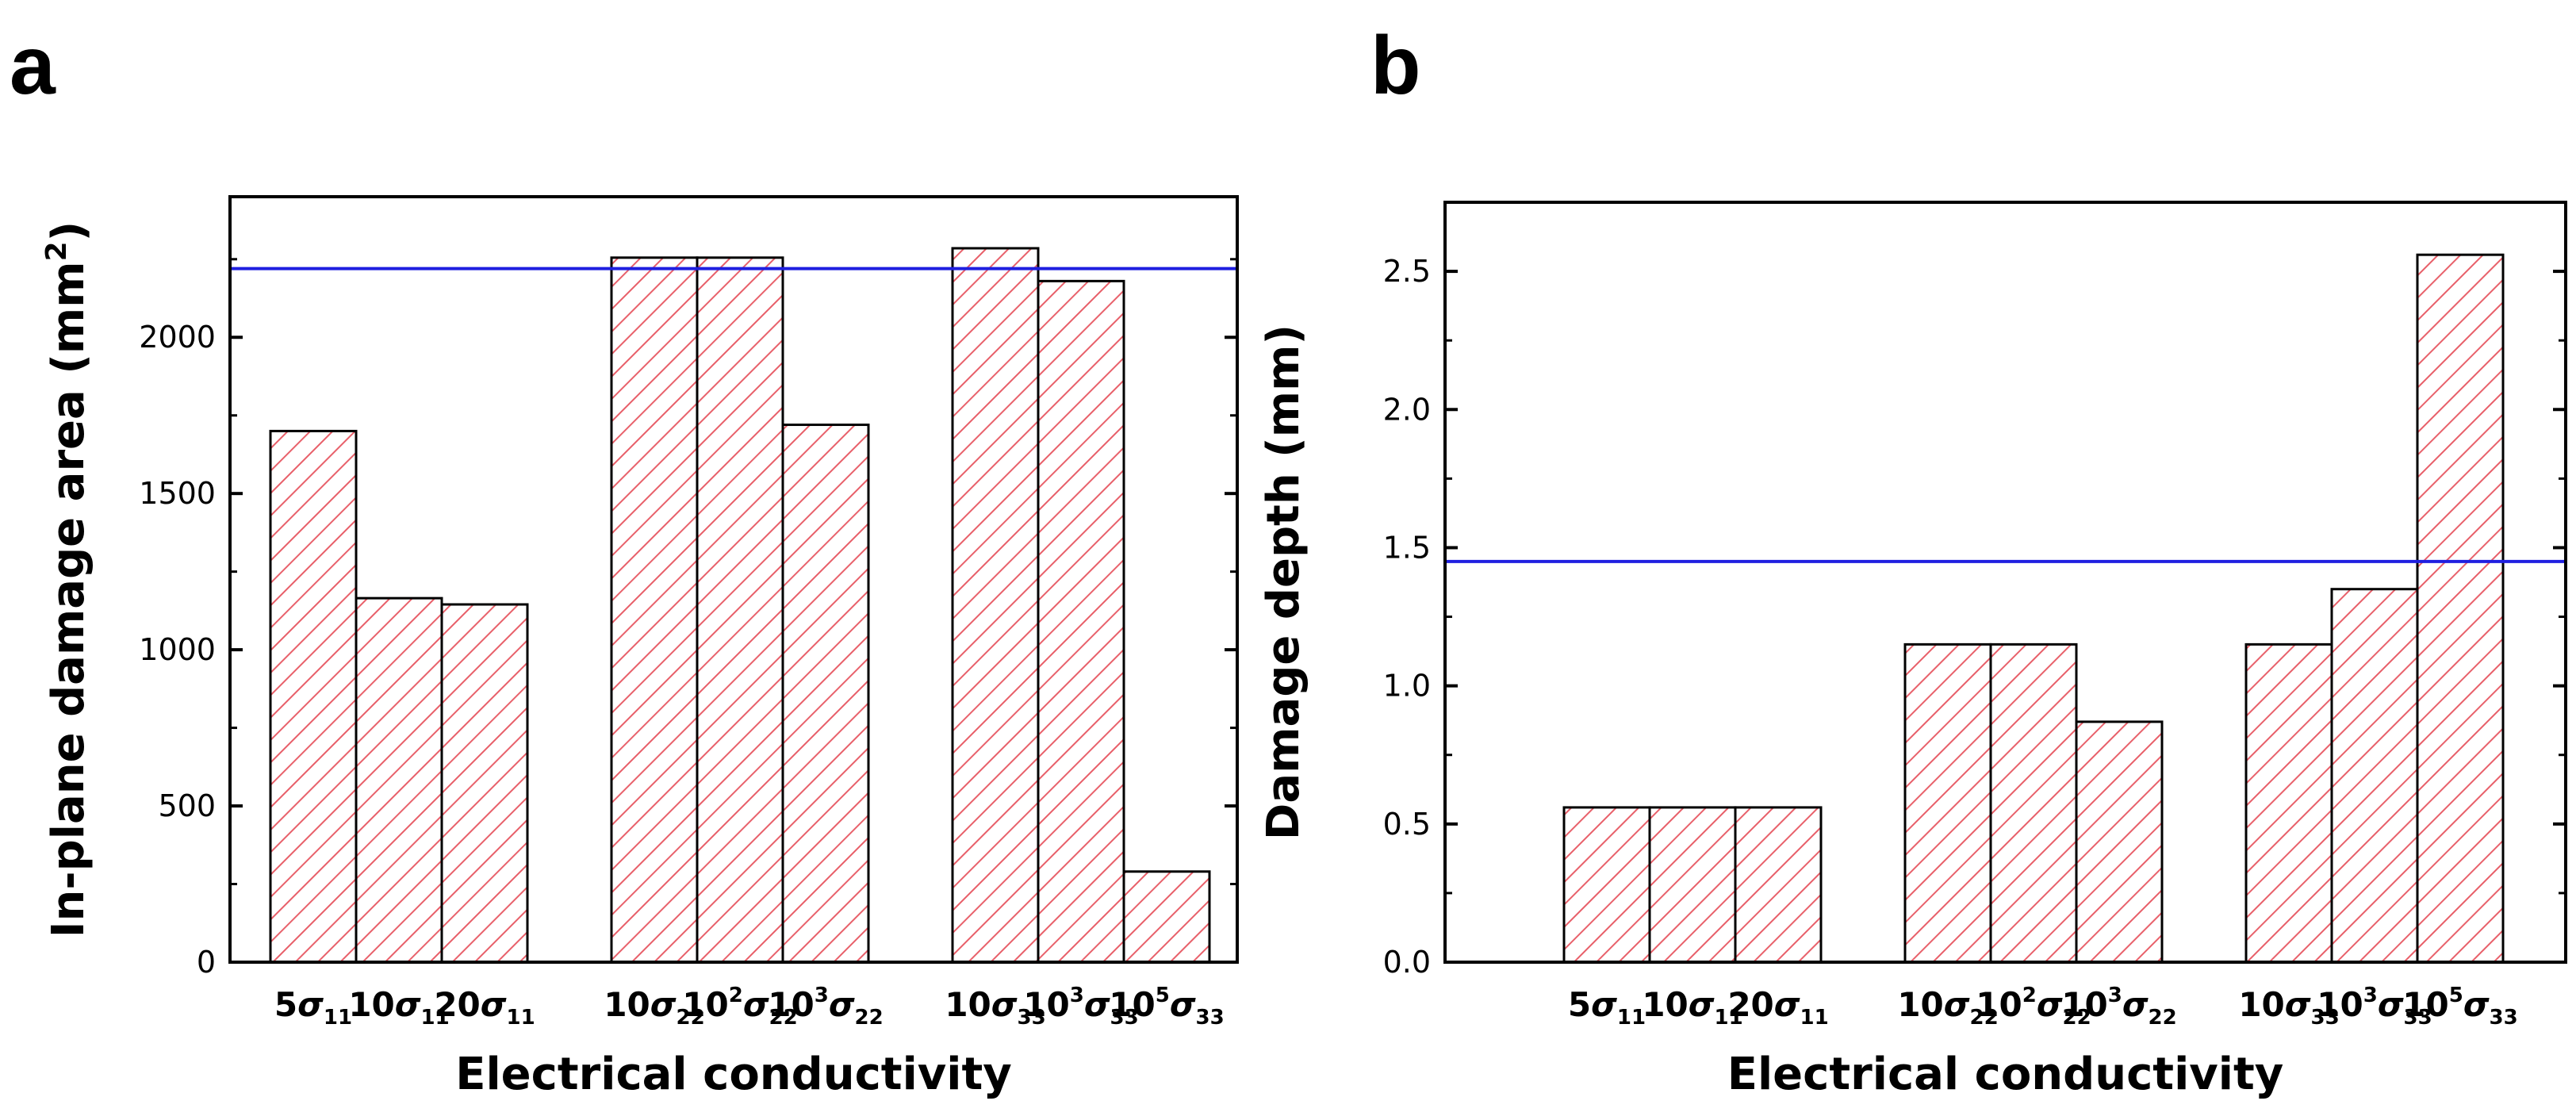  I want to click on y-tick-label: 1.5, so click(1407, 547).